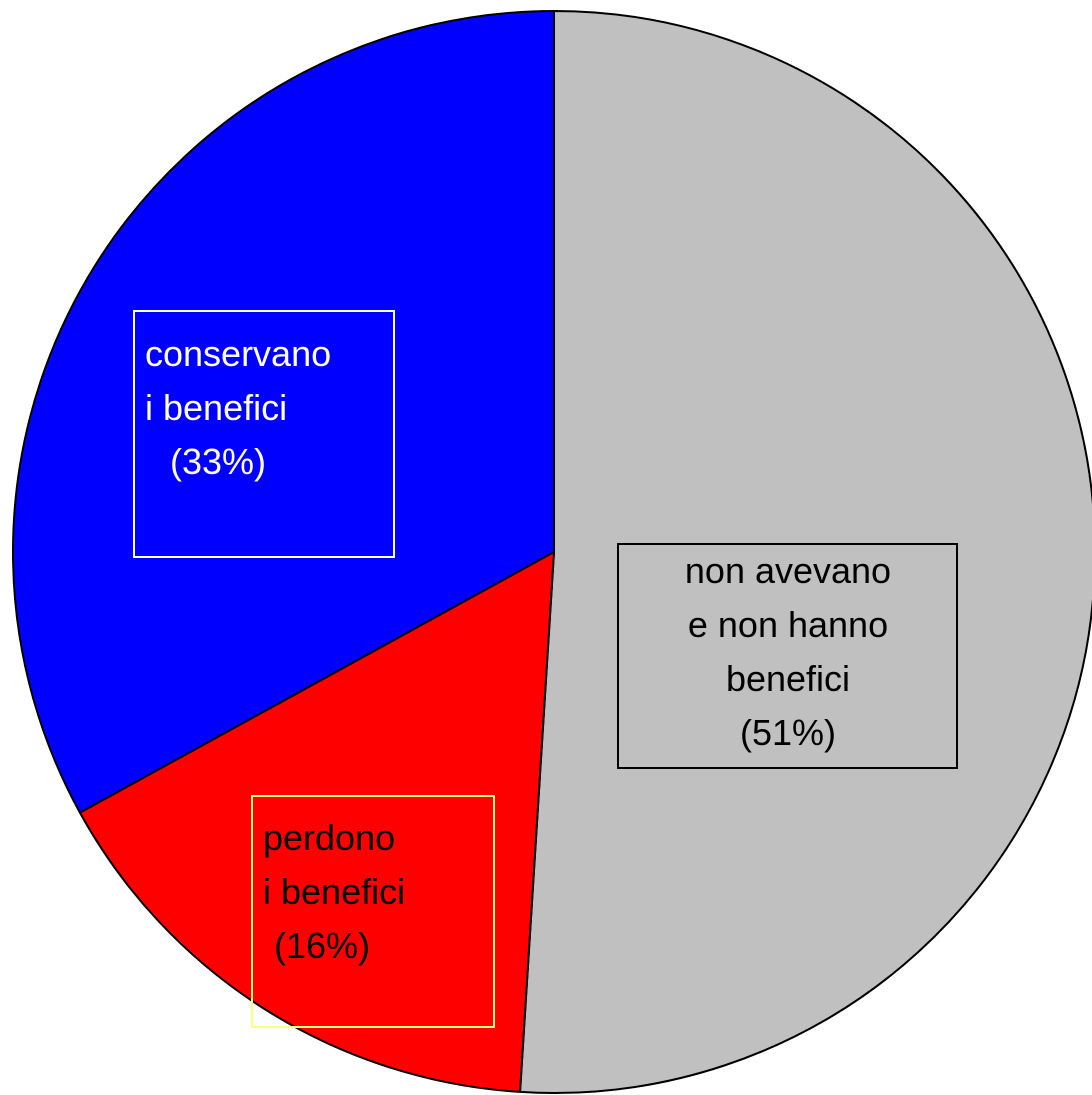 The image size is (1092, 1095). Describe the element at coordinates (788, 732) in the screenshot. I see `slice-label-line: (51%)` at that location.